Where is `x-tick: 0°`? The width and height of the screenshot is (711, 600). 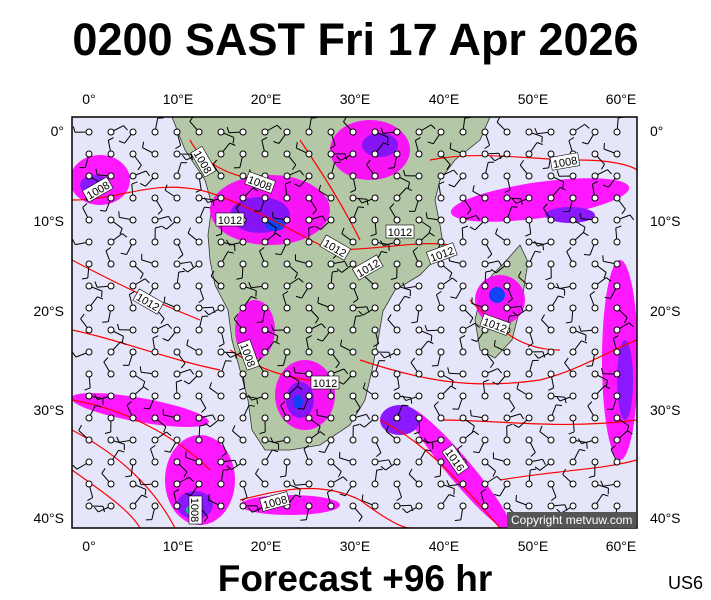
x-tick: 0° is located at coordinates (88, 546).